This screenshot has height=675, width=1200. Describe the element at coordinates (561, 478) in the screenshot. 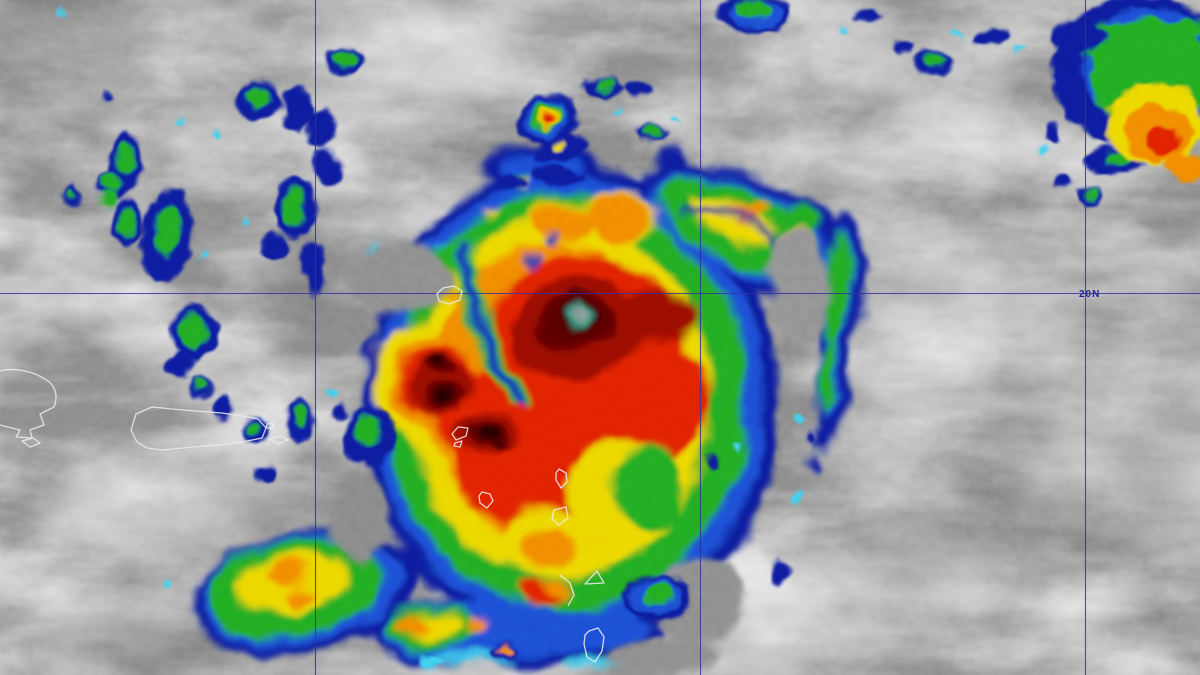

I see `coastline-dominica` at that location.